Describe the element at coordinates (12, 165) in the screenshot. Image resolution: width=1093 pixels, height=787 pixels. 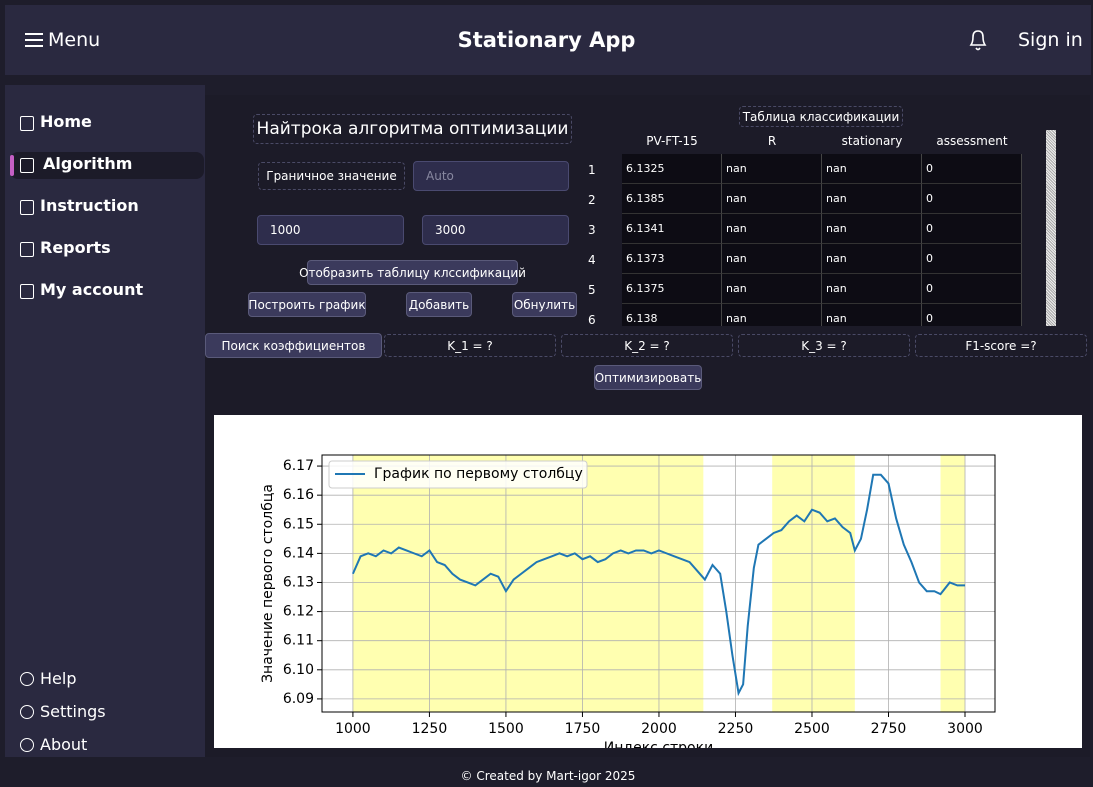
I see `active-marker` at that location.